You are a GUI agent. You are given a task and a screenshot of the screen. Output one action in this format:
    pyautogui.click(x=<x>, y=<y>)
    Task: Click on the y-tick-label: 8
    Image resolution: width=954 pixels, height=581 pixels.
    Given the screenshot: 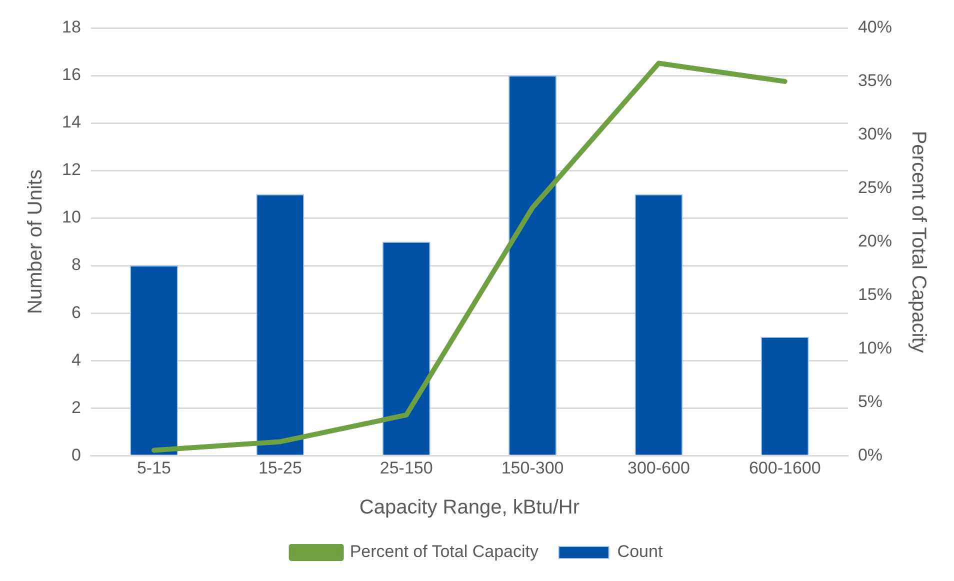 What is the action you would take?
    pyautogui.click(x=76, y=264)
    